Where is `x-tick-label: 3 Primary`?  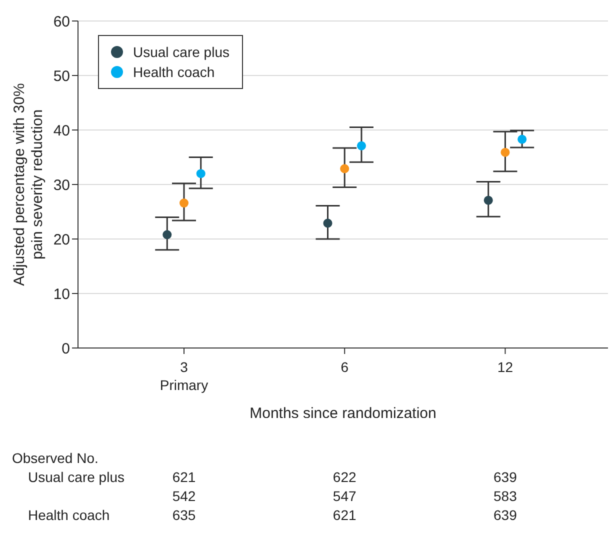 x-tick-label: 3 Primary is located at coordinates (184, 376).